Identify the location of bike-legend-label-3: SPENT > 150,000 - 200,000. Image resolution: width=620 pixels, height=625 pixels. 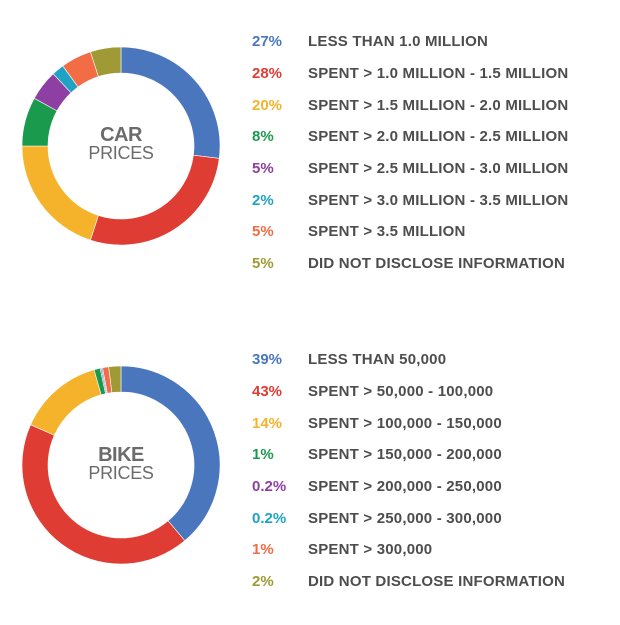
(405, 455).